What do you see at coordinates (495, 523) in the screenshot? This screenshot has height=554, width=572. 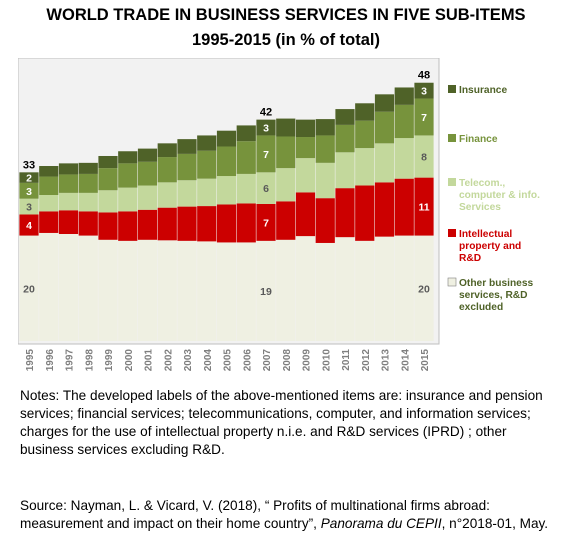 I see `source-suffix: , n°2018-01, May.` at bounding box center [495, 523].